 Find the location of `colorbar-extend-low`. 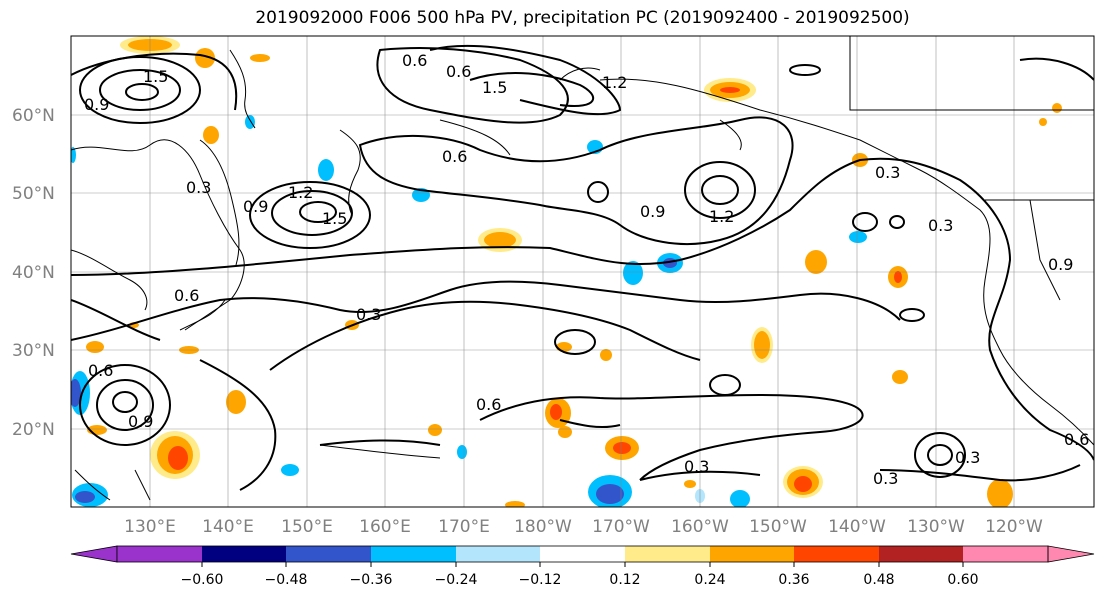

colorbar-extend-low is located at coordinates (94, 554).